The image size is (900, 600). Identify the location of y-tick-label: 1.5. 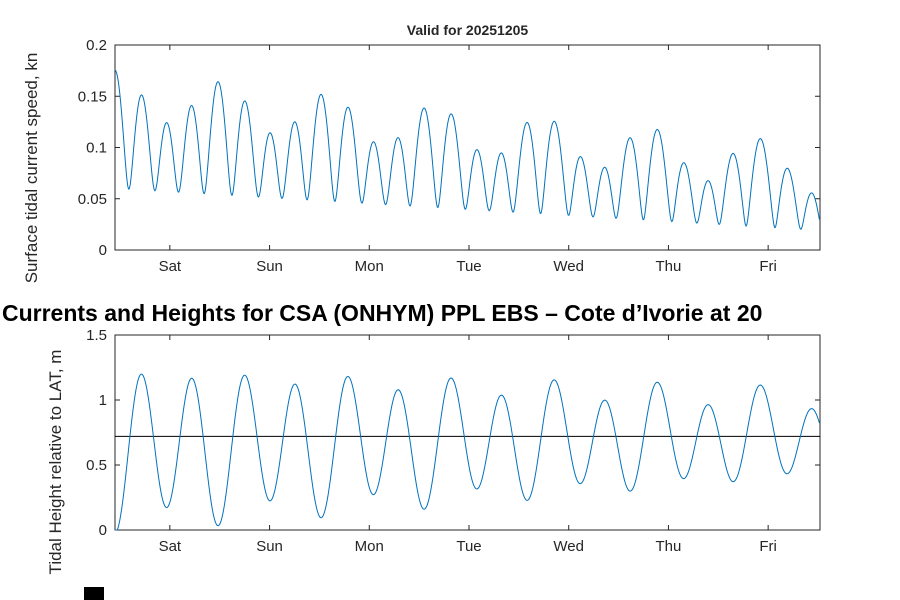
(96, 335).